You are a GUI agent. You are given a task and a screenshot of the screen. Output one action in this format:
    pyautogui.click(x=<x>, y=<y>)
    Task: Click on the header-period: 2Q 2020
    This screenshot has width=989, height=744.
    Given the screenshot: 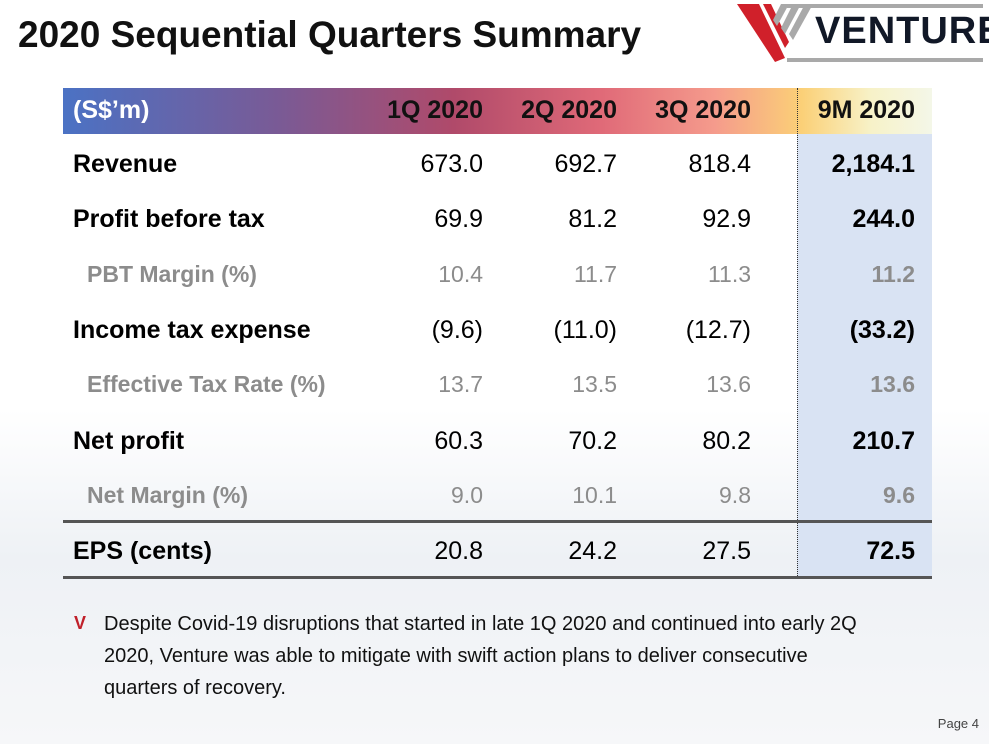 What is the action you would take?
    pyautogui.click(x=569, y=110)
    